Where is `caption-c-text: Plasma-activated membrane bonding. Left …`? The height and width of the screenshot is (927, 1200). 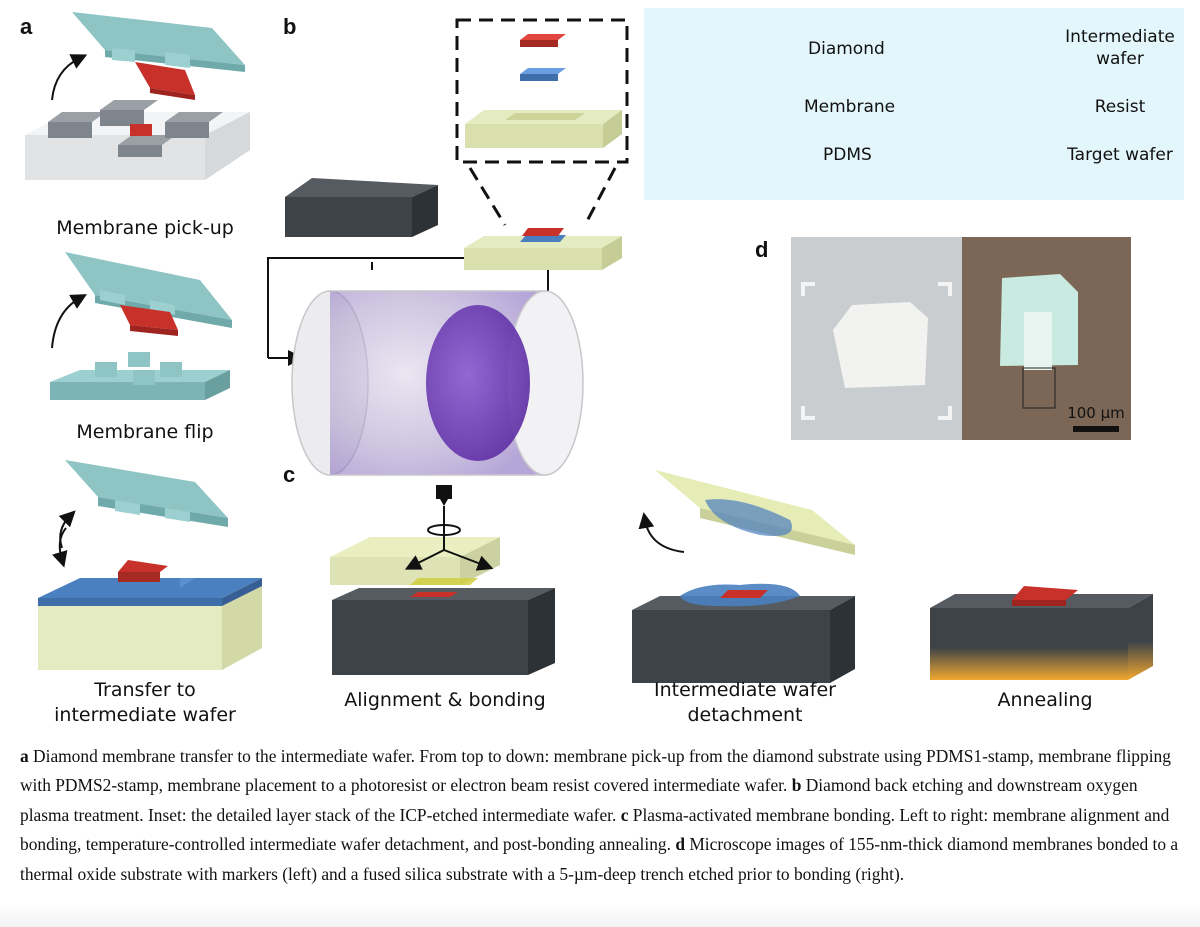 caption-c-text: Plasma-activated membrane bonding. Left … is located at coordinates (595, 829).